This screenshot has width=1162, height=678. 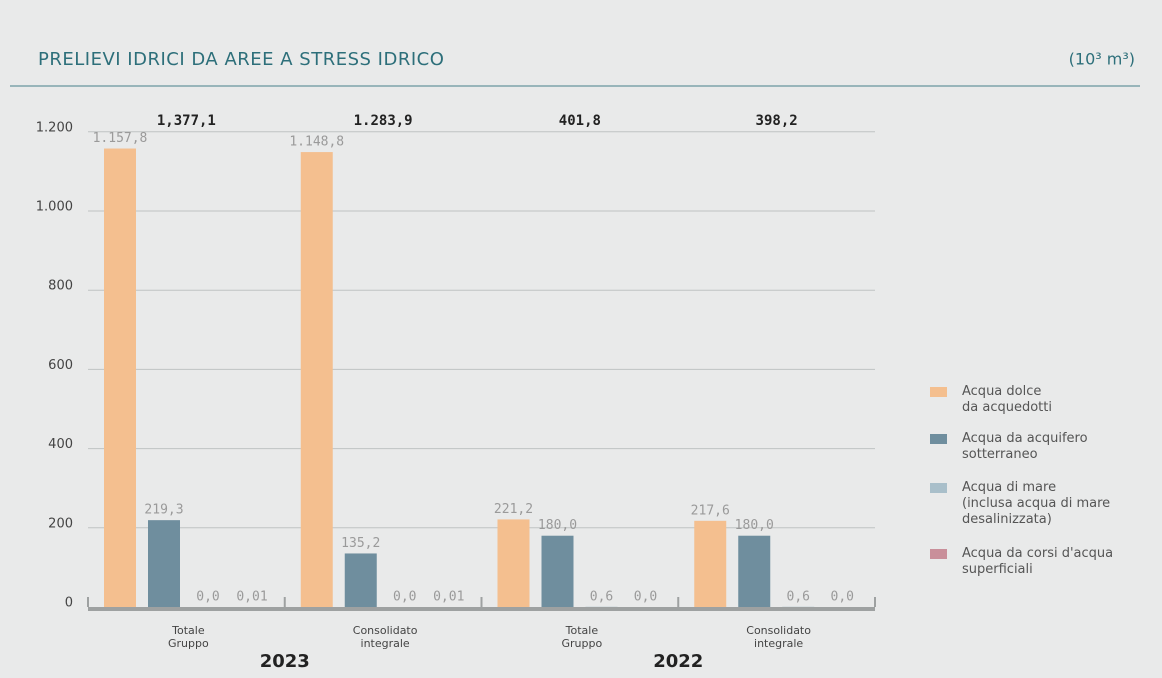 I want to click on y-tick-label: 600, so click(x=60, y=365).